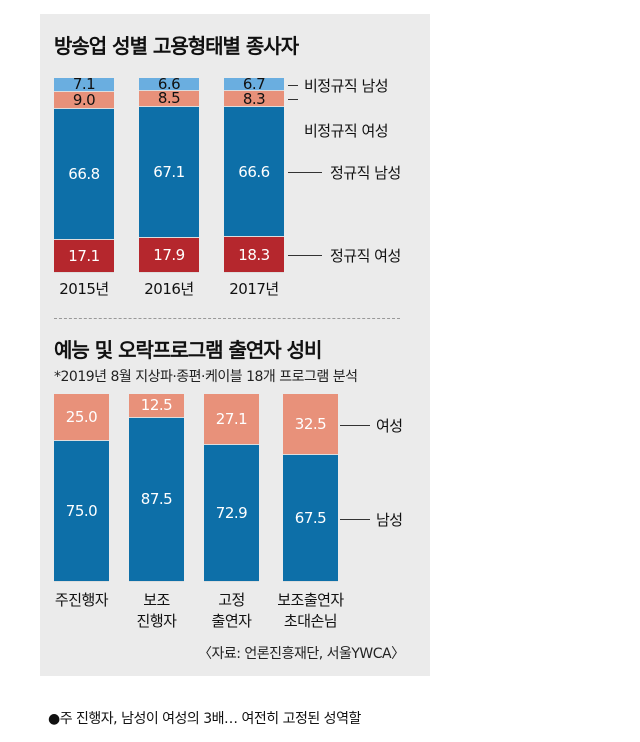 This screenshot has height=742, width=640. Describe the element at coordinates (389, 425) in the screenshot. I see `legend-label: 여성` at that location.